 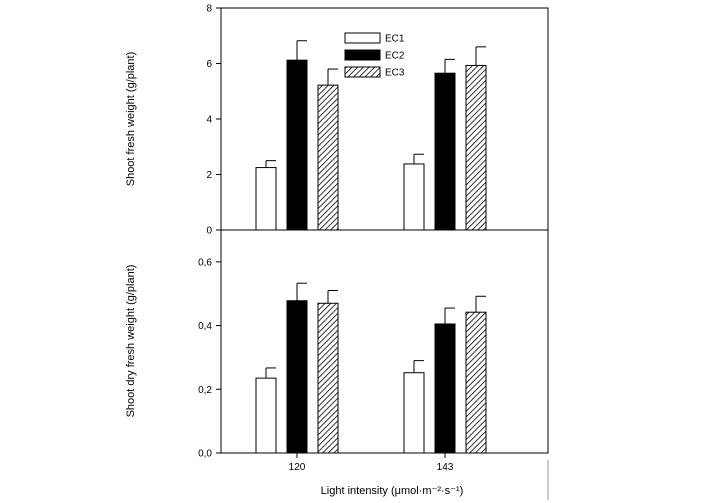 What do you see at coordinates (371, 135) in the screenshot?
I see `top-bars` at bounding box center [371, 135].